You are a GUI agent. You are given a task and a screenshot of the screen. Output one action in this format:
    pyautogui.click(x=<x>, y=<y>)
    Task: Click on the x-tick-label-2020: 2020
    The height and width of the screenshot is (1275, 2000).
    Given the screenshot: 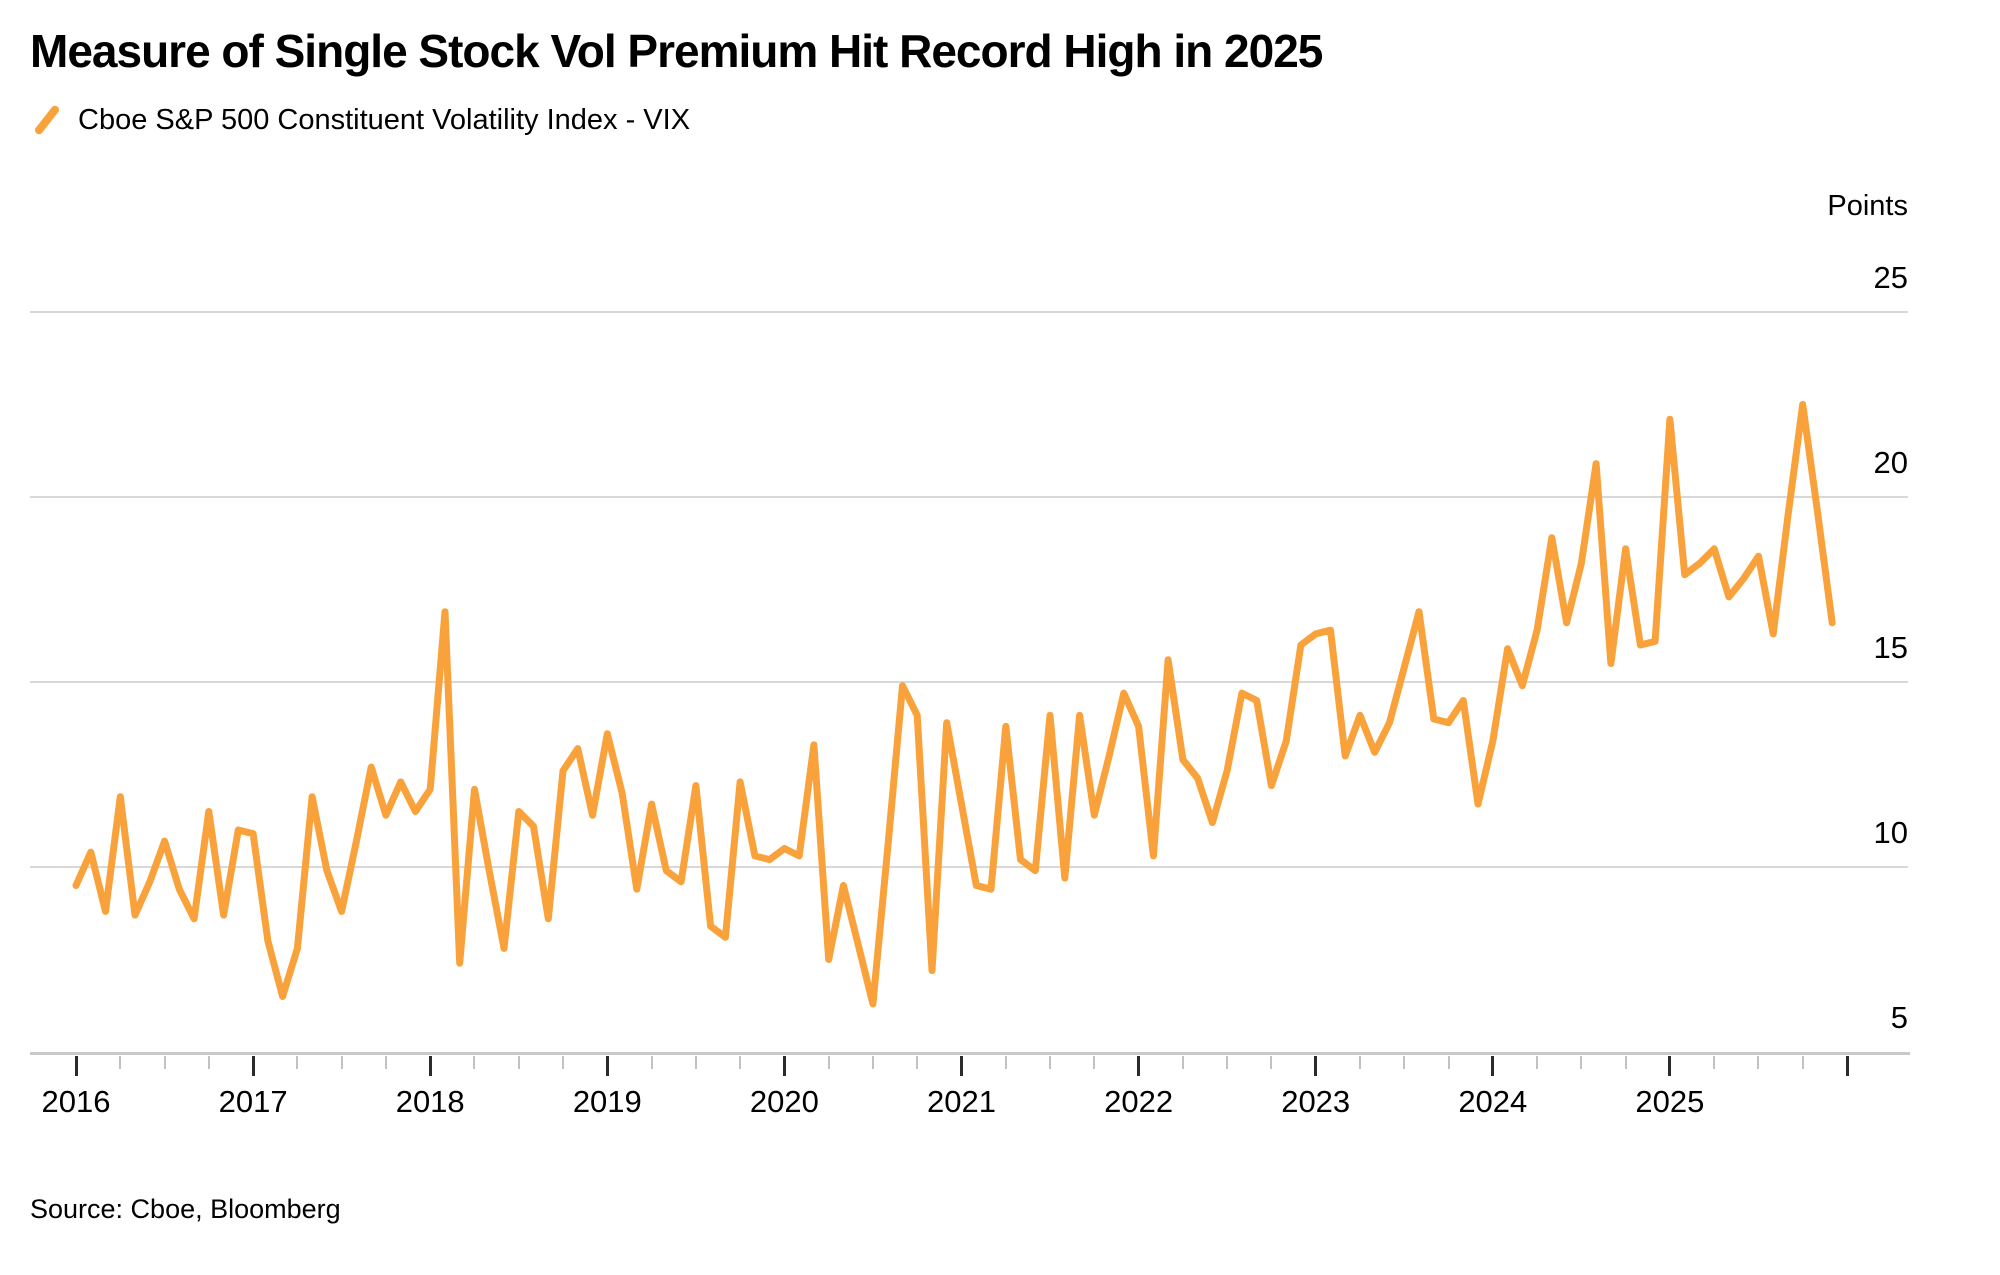 What is the action you would take?
    pyautogui.click(x=784, y=1101)
    